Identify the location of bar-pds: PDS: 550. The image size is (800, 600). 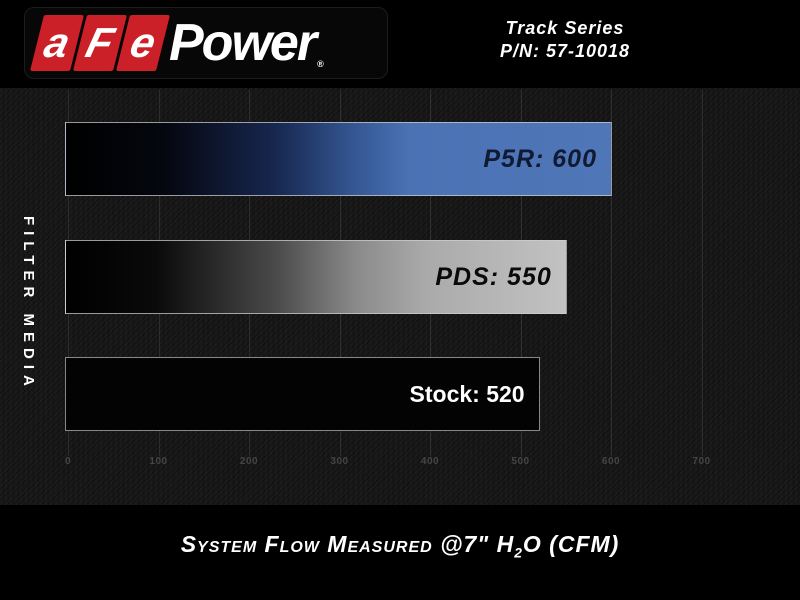
(316, 277).